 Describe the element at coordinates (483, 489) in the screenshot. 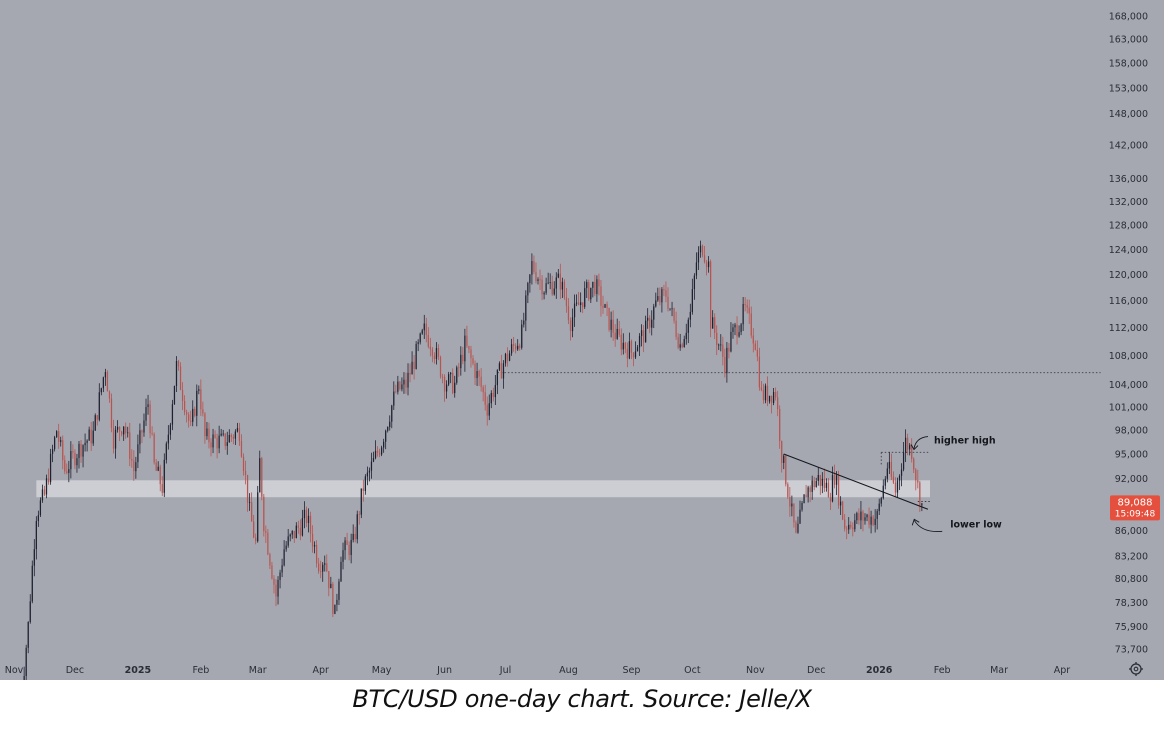

I see `support-zone` at that location.